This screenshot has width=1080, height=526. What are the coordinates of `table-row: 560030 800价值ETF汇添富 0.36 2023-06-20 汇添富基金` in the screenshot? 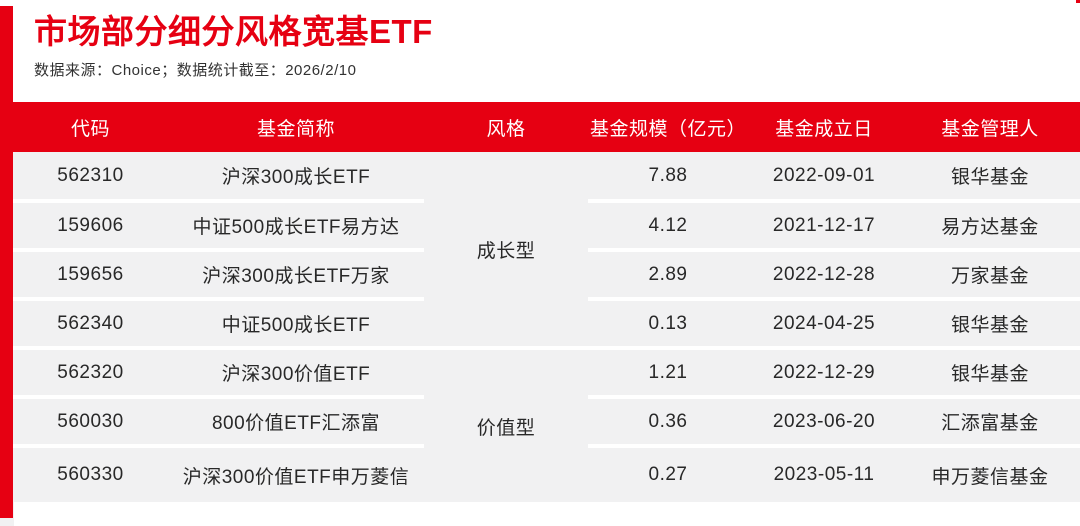 It's located at (546, 422).